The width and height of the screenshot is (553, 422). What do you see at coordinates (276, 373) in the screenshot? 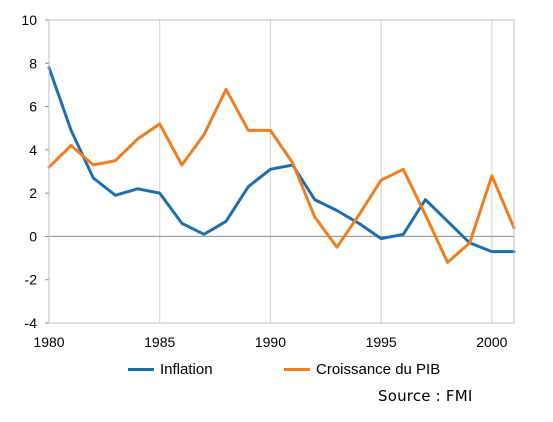
I see `legend: Inflation Croissance du PIB` at bounding box center [276, 373].